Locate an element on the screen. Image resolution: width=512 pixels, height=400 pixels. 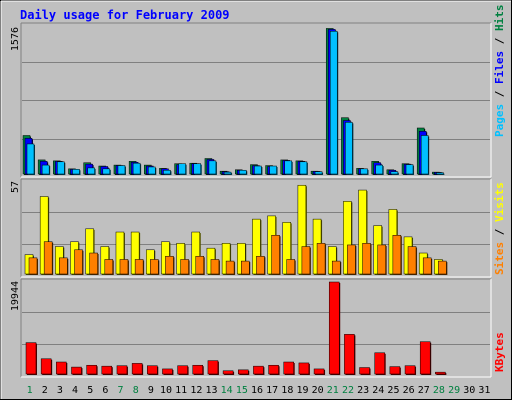
day-label-25: 25 is located at coordinates (393, 390).